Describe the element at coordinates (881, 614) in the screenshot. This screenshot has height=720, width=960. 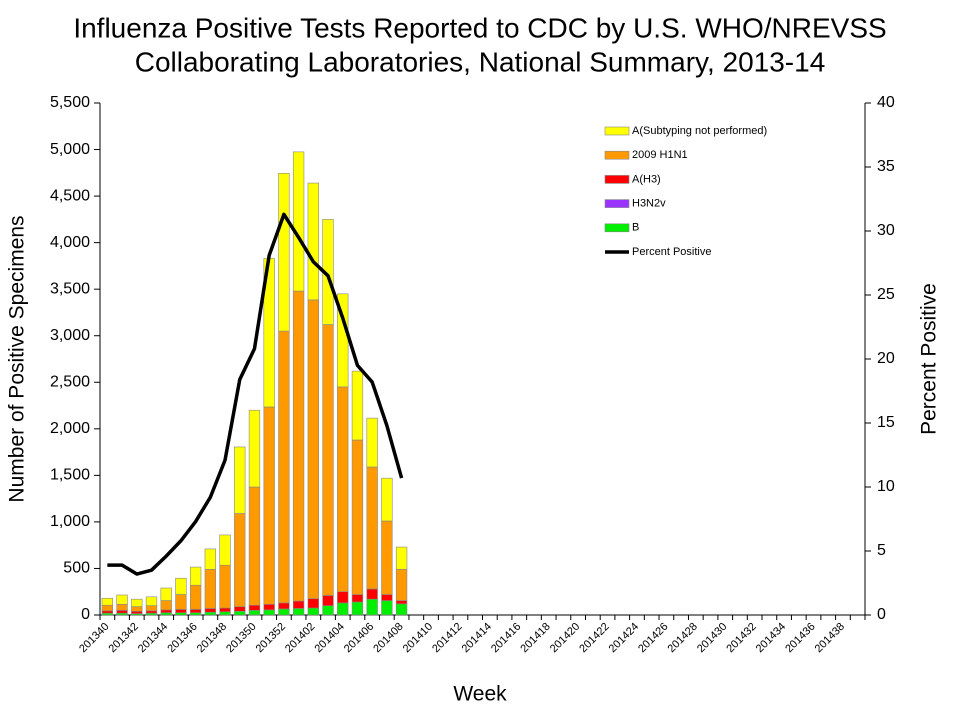
I see `y2-tick-label: 0` at that location.